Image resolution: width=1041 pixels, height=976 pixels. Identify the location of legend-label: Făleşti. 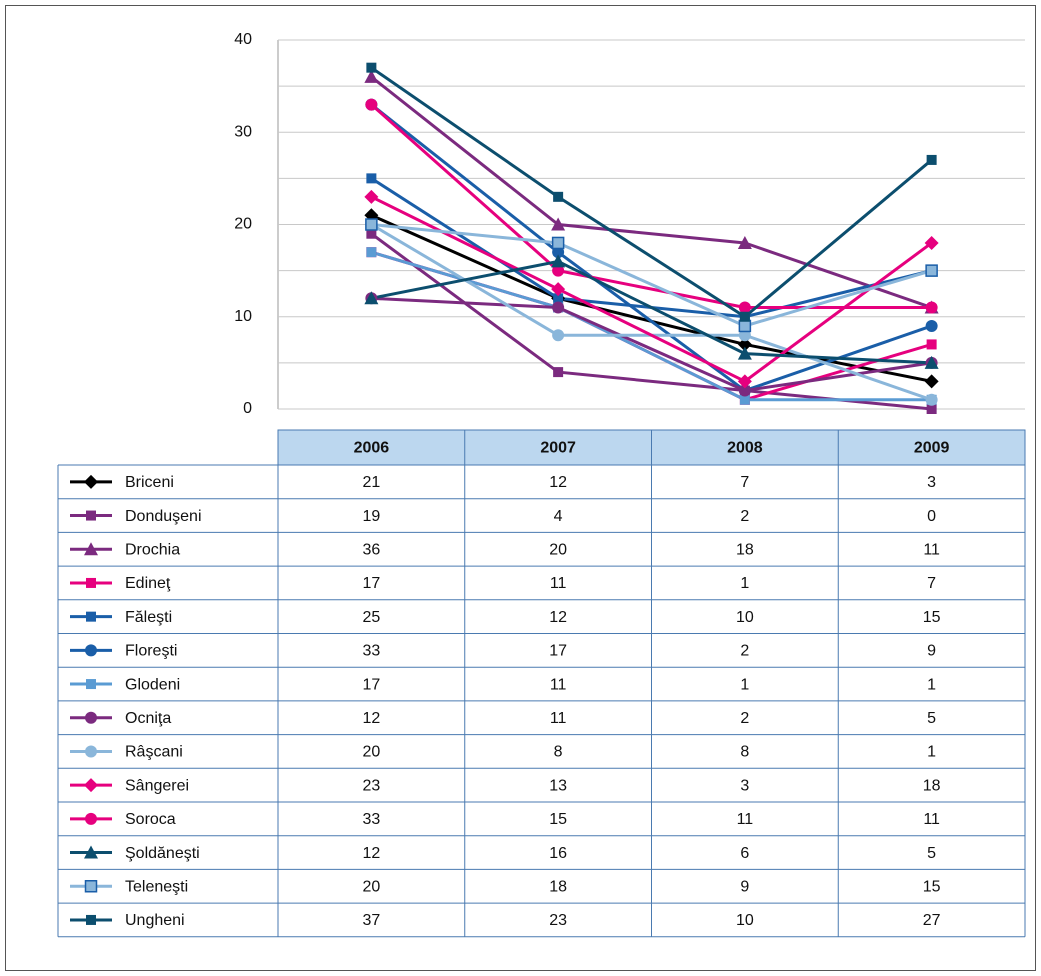
(148, 617).